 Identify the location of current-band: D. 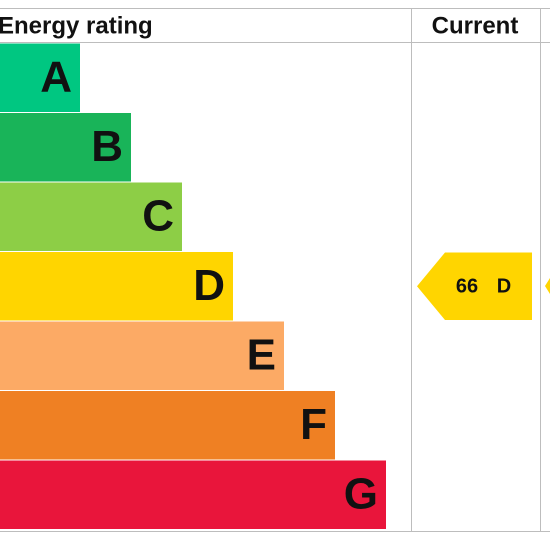
(504, 287).